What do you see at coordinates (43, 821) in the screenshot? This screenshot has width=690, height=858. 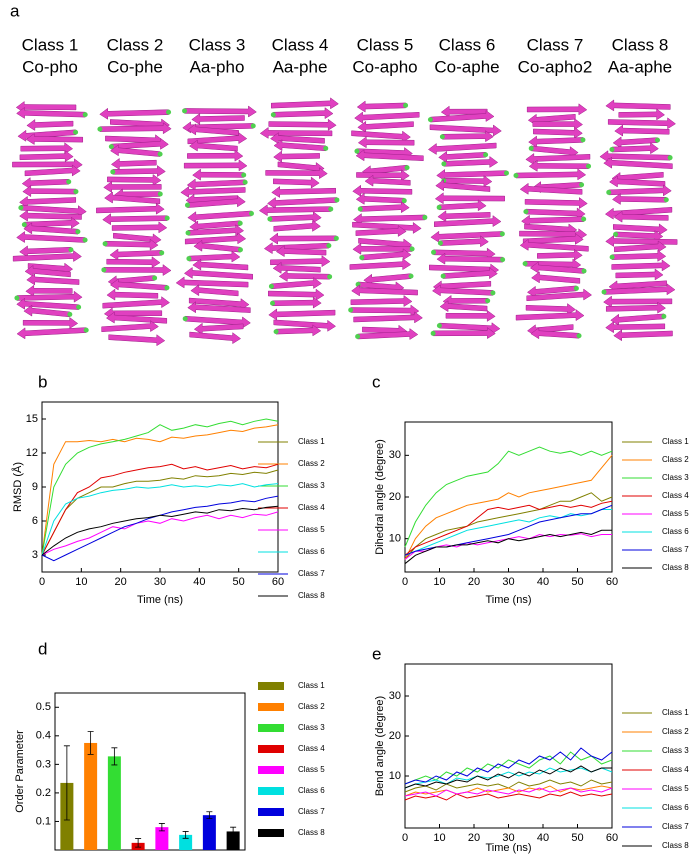 I see `y-tick-label: 0.1` at bounding box center [43, 821].